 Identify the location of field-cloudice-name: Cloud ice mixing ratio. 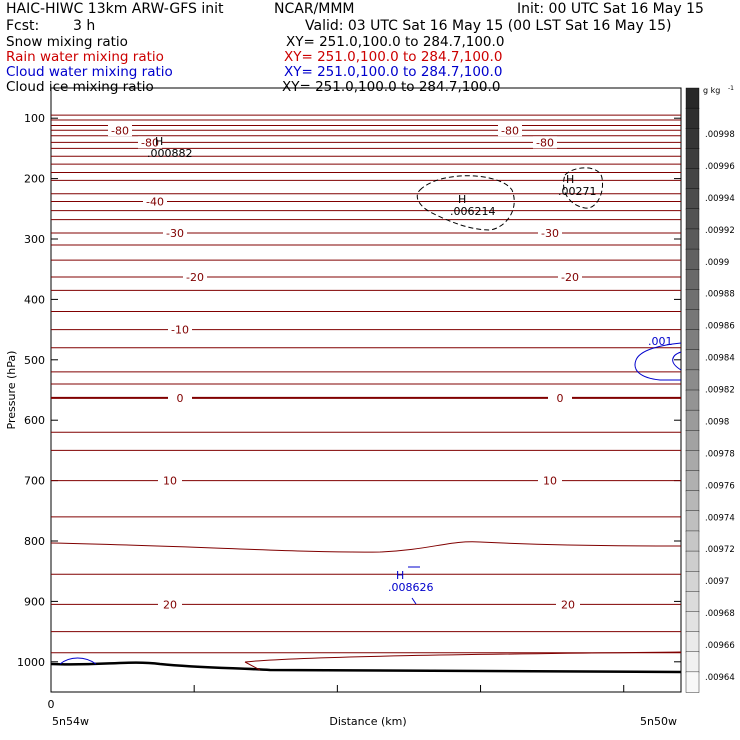
(80, 87).